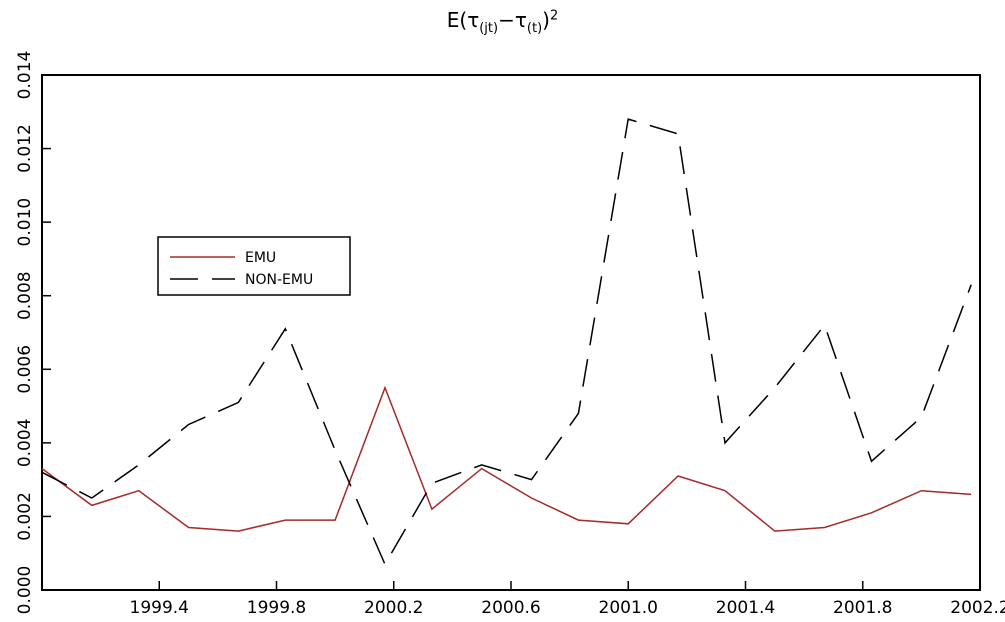 Image resolution: width=1005 pixels, height=622 pixels. What do you see at coordinates (25, 590) in the screenshot?
I see `y-tick-label: 0.000` at bounding box center [25, 590].